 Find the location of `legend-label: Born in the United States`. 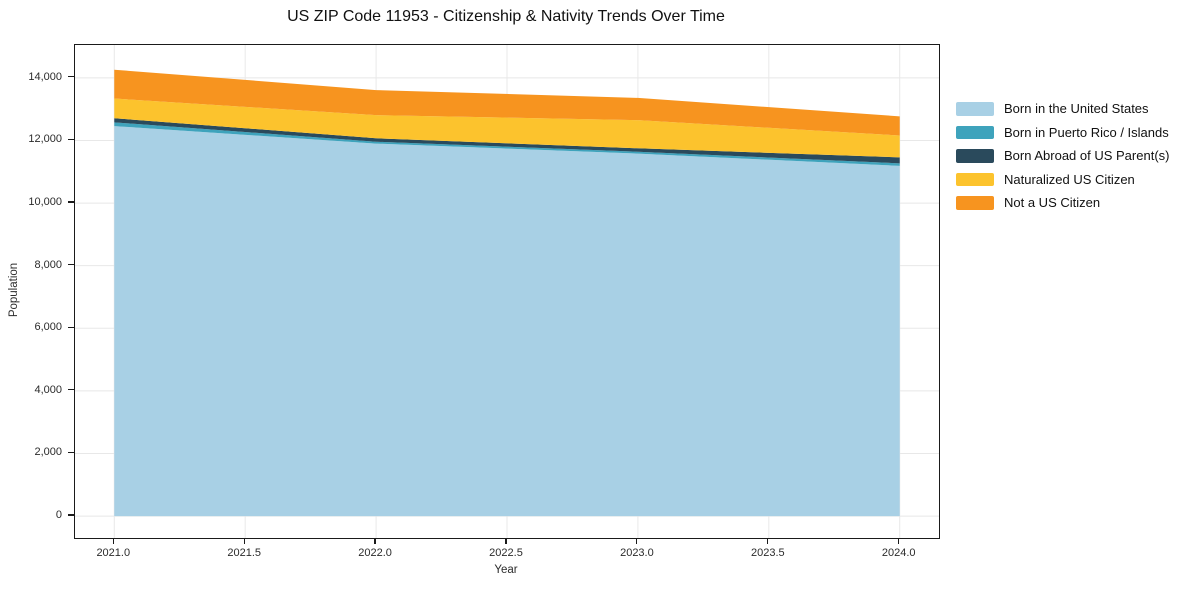

legend-label: Born in the United States is located at coordinates (1076, 108).